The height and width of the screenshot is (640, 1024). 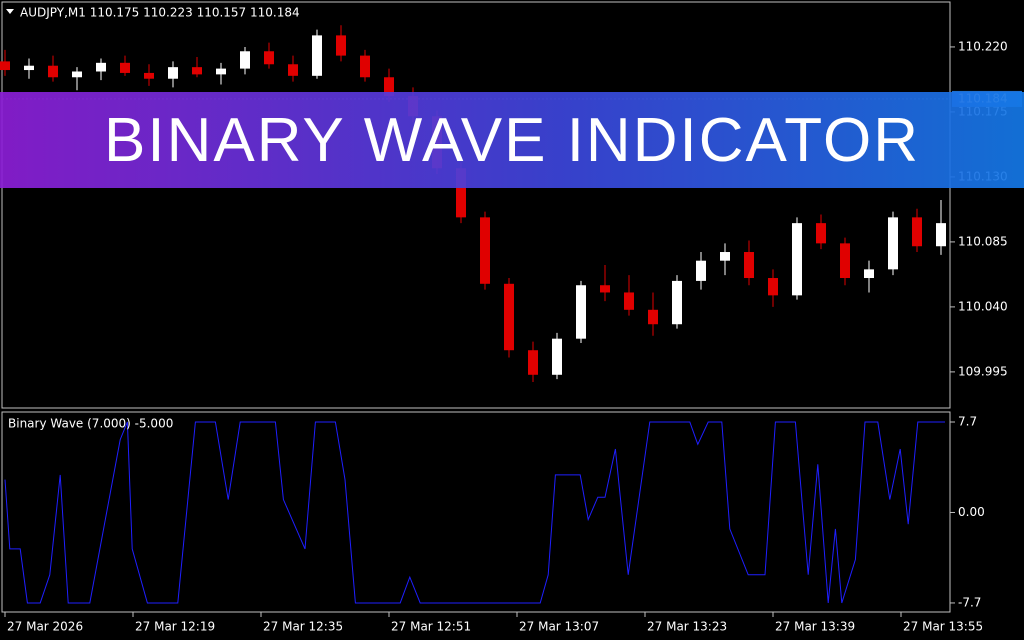 What do you see at coordinates (983, 371) in the screenshot?
I see `y-tick-label: 109.995` at bounding box center [983, 371].